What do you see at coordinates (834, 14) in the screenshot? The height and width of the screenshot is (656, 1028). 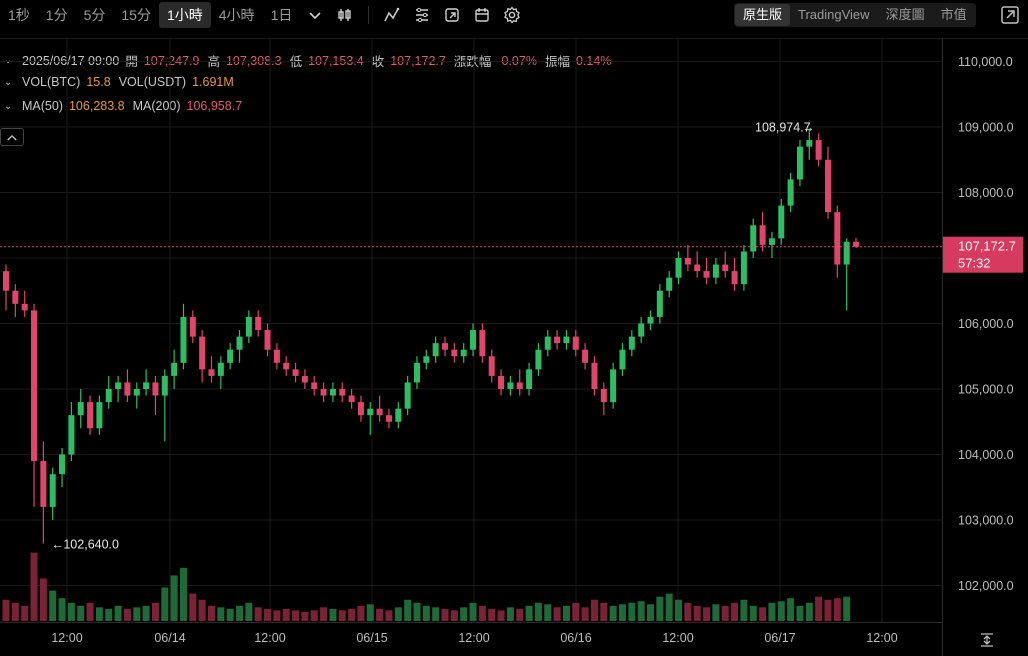 I see `view-option-1: TradingView` at bounding box center [834, 14].